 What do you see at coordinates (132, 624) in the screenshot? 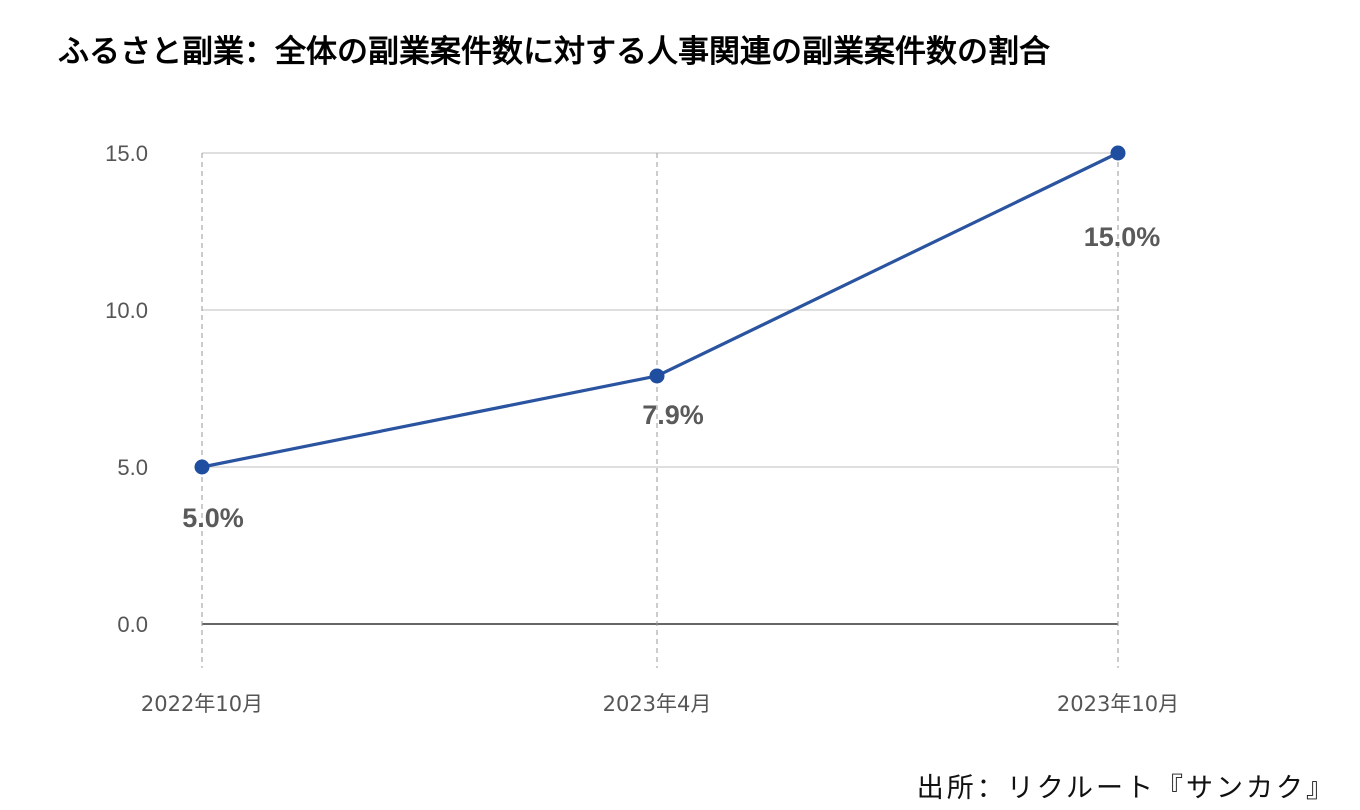
I see `y-tick-label: 0.0` at bounding box center [132, 624].